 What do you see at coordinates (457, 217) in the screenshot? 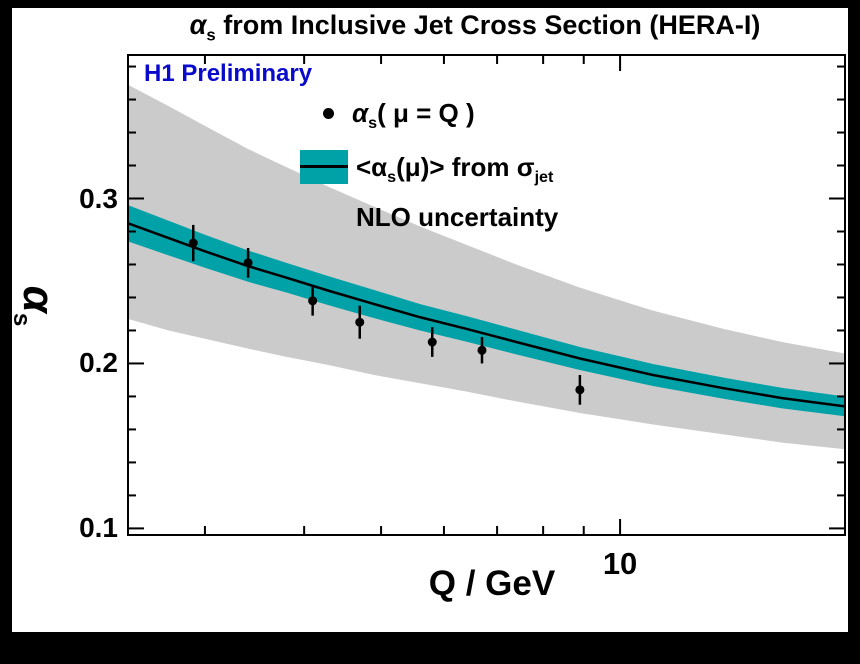
I see `legend-entry-nlo: NLO uncertainty` at bounding box center [457, 217].